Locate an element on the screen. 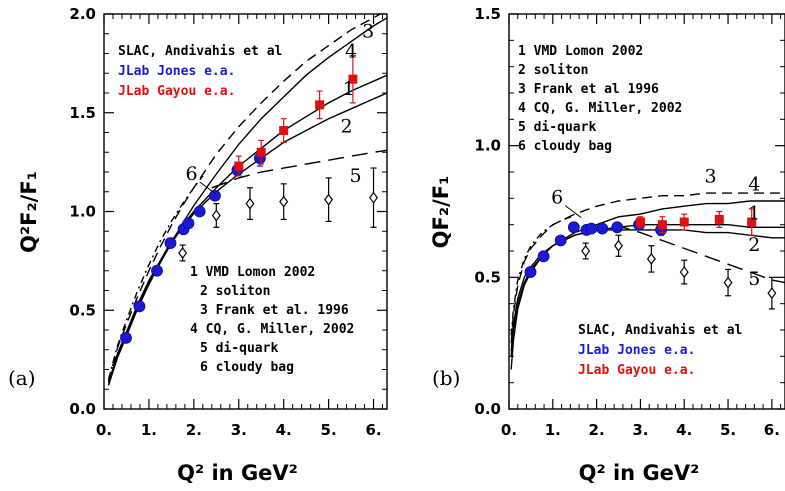  curve-label: 1 is located at coordinates (349, 89).